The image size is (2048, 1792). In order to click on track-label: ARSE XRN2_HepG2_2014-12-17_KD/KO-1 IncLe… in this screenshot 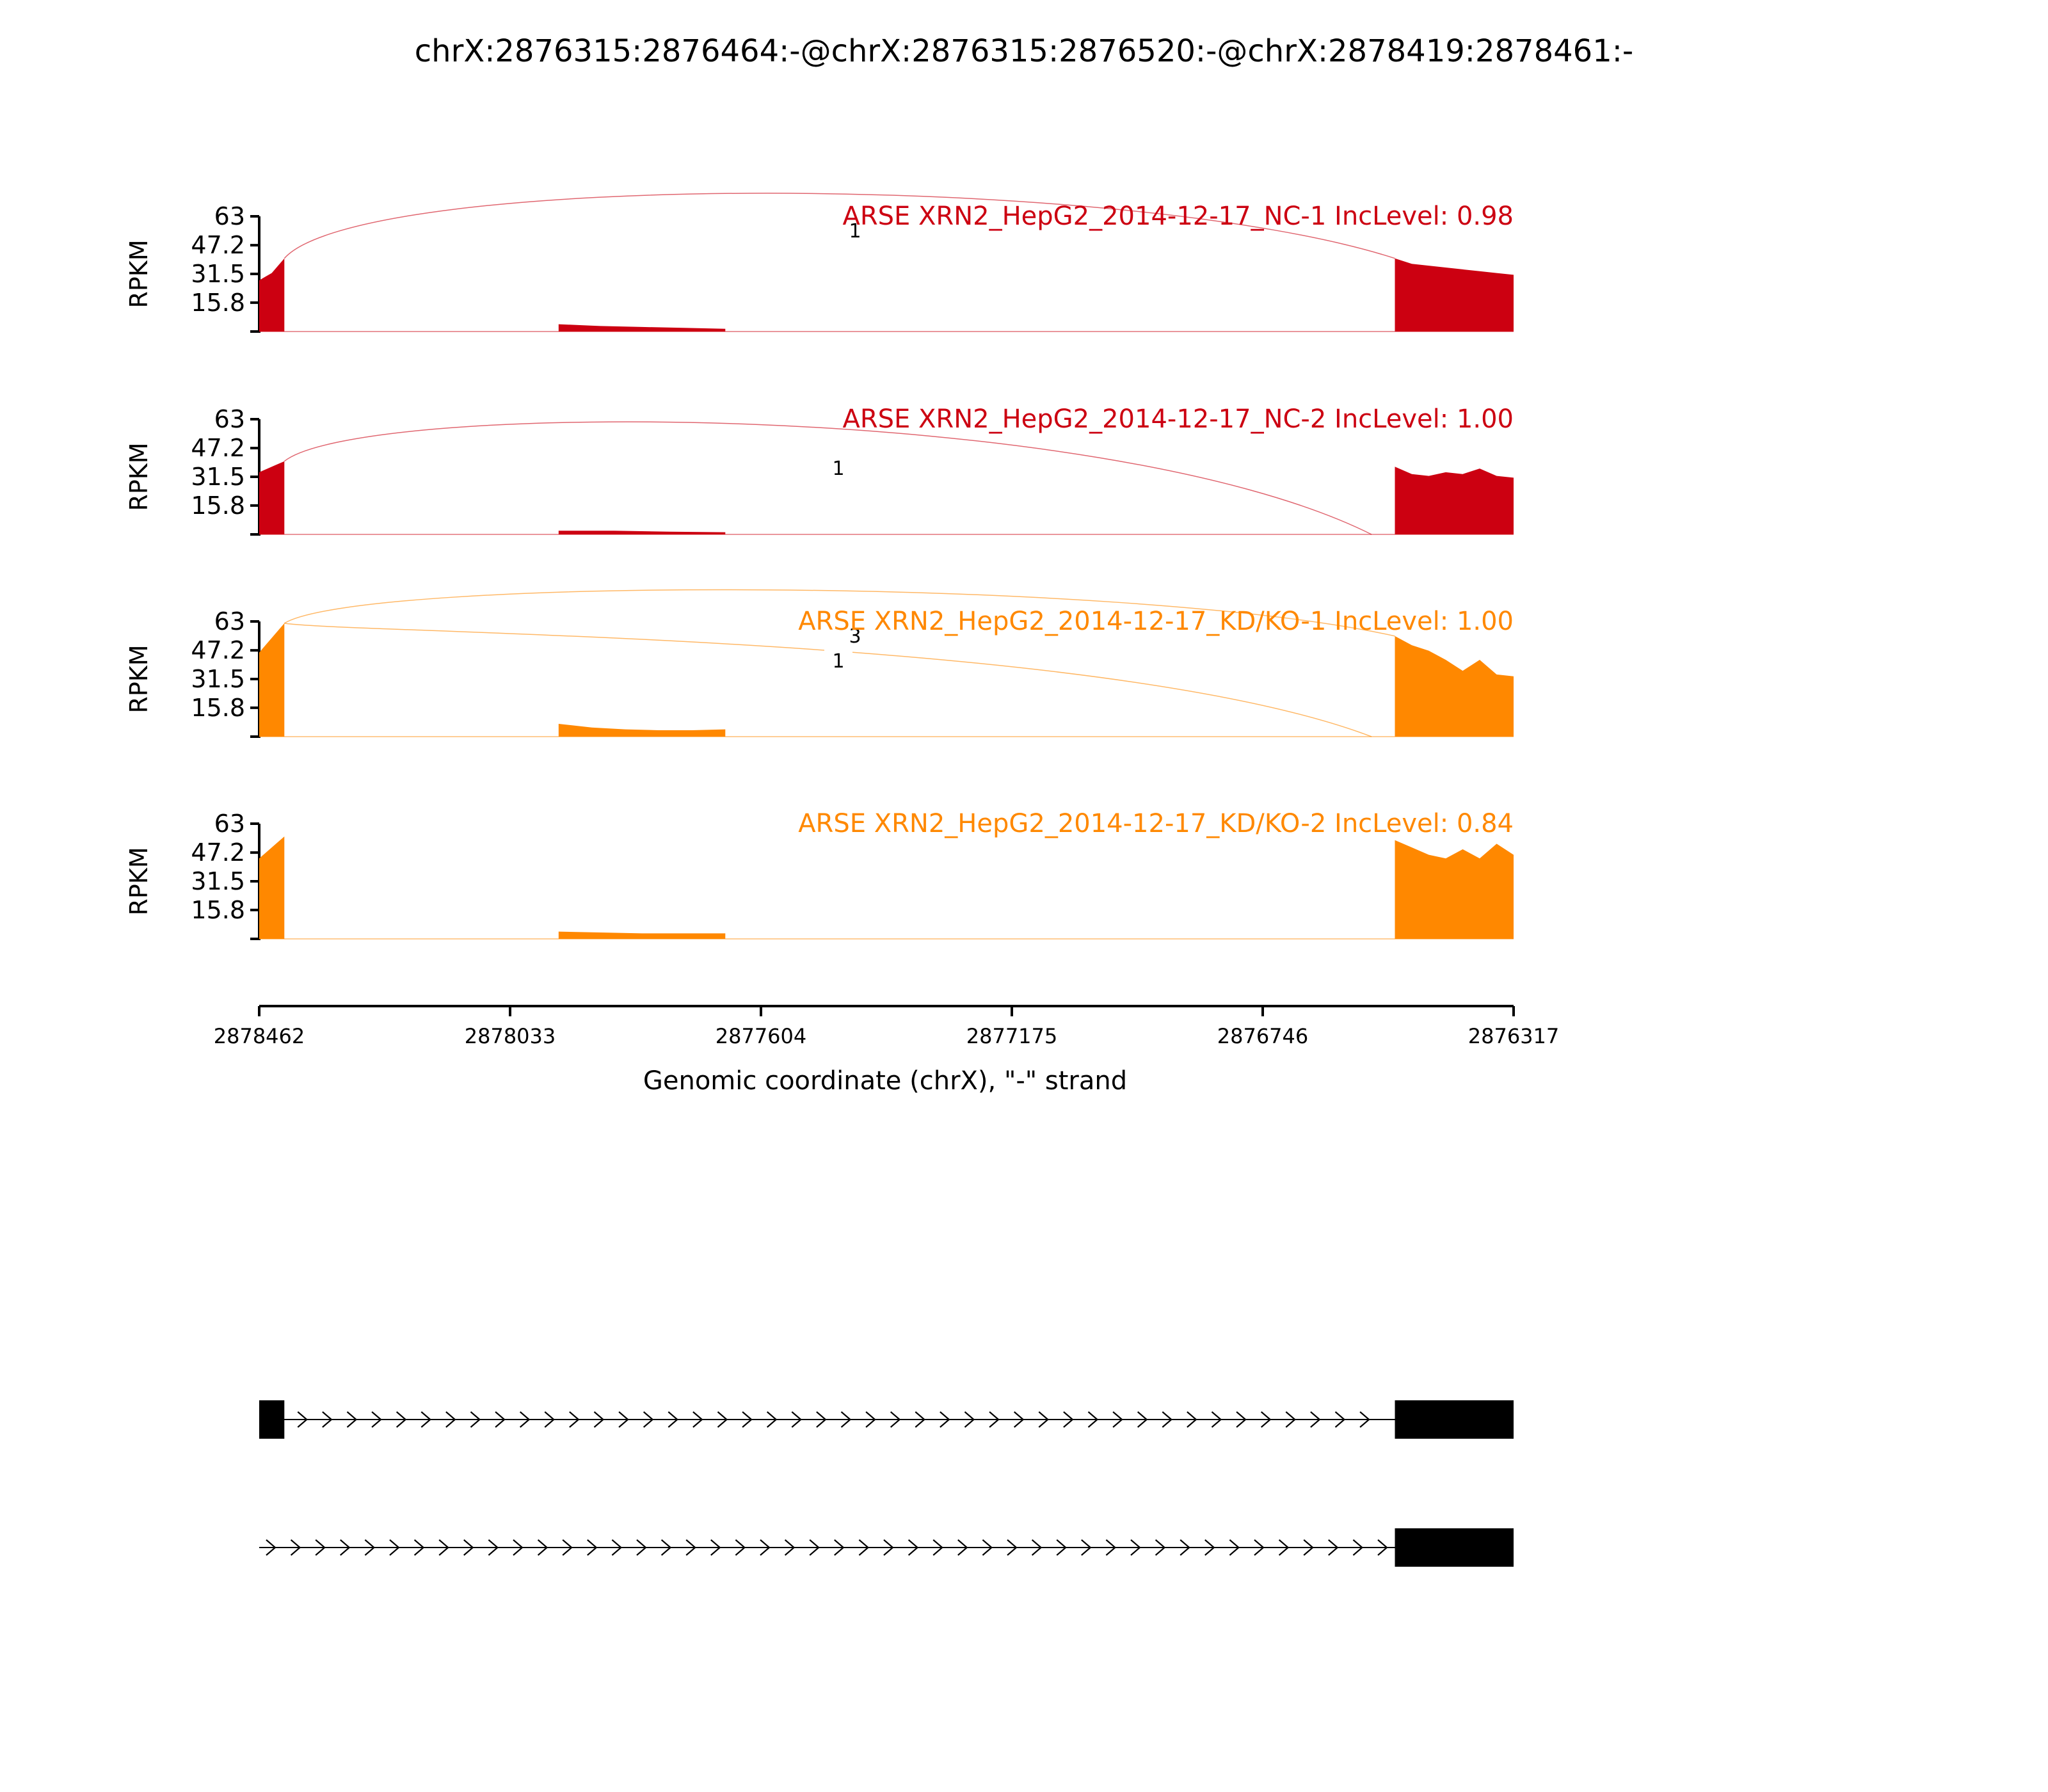, I will do `click(1156, 621)`.